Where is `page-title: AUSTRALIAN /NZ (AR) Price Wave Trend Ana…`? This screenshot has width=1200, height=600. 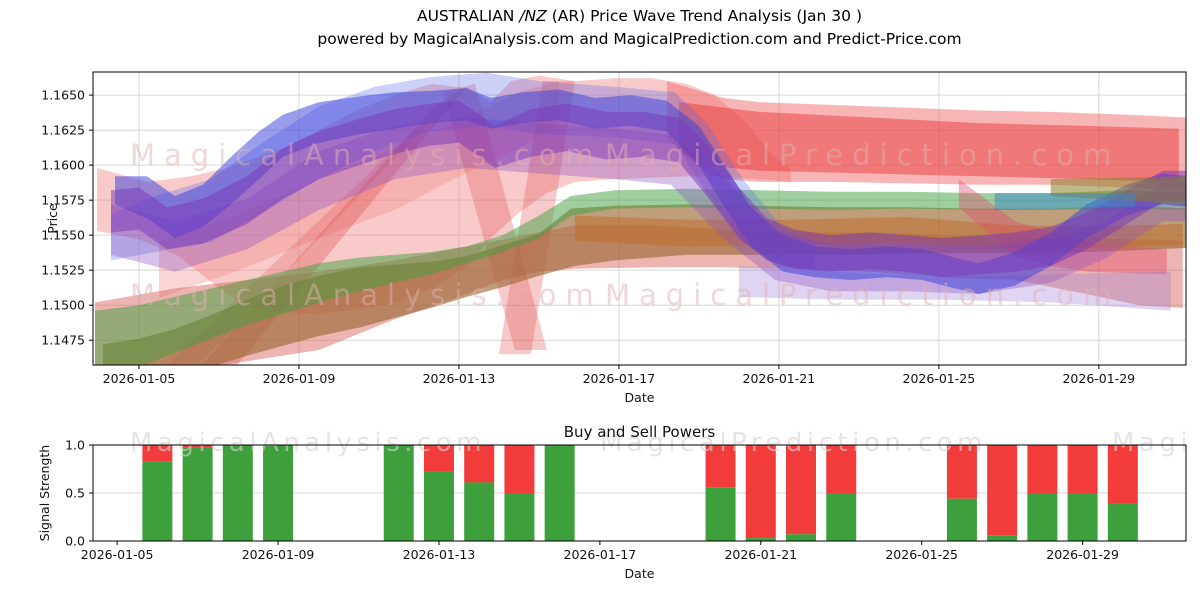 page-title: AUSTRALIAN /NZ (AR) Price Wave Trend Ana… is located at coordinates (639, 16).